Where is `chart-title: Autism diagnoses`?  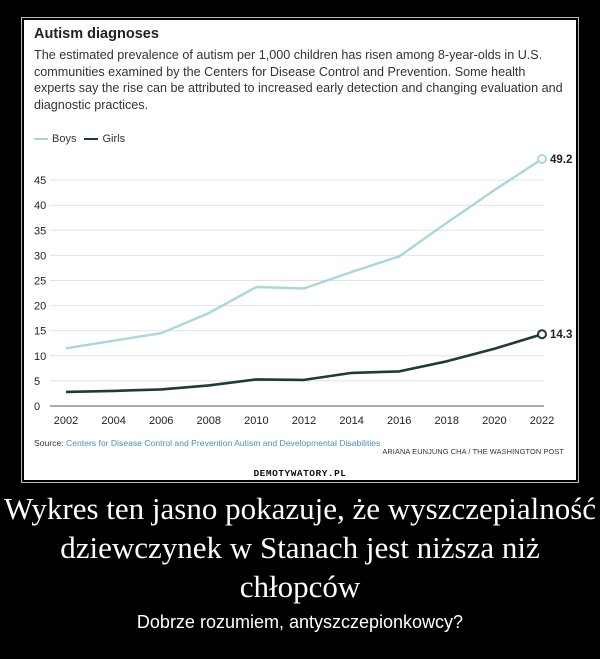 chart-title: Autism diagnoses is located at coordinates (96, 34).